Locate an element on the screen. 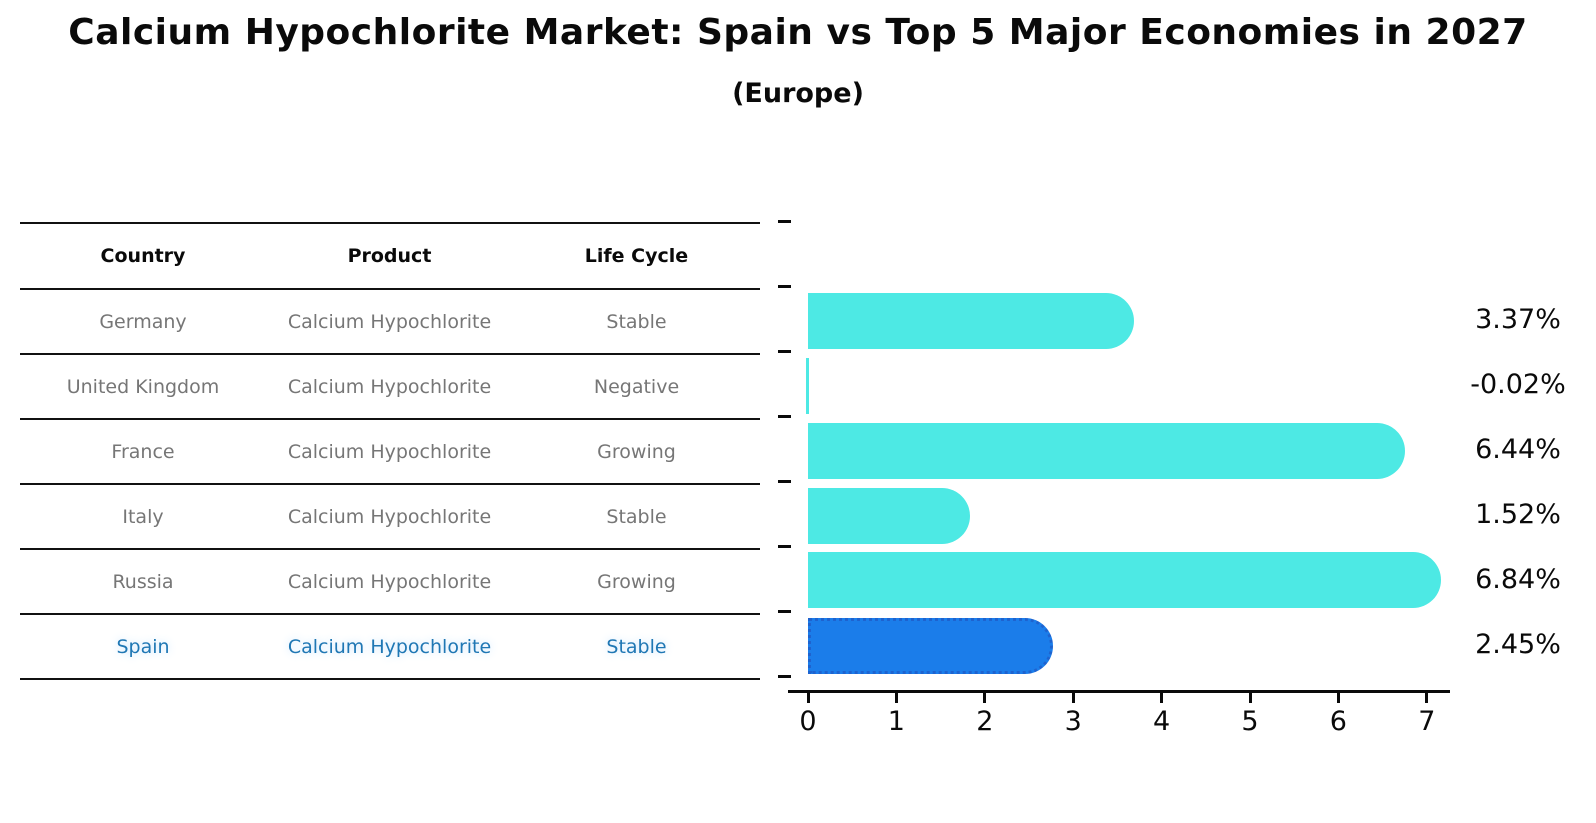 The width and height of the screenshot is (1596, 823). table-row-spain-highlighted: Spain Calcium Hypochlorite Stable is located at coordinates (390, 647).